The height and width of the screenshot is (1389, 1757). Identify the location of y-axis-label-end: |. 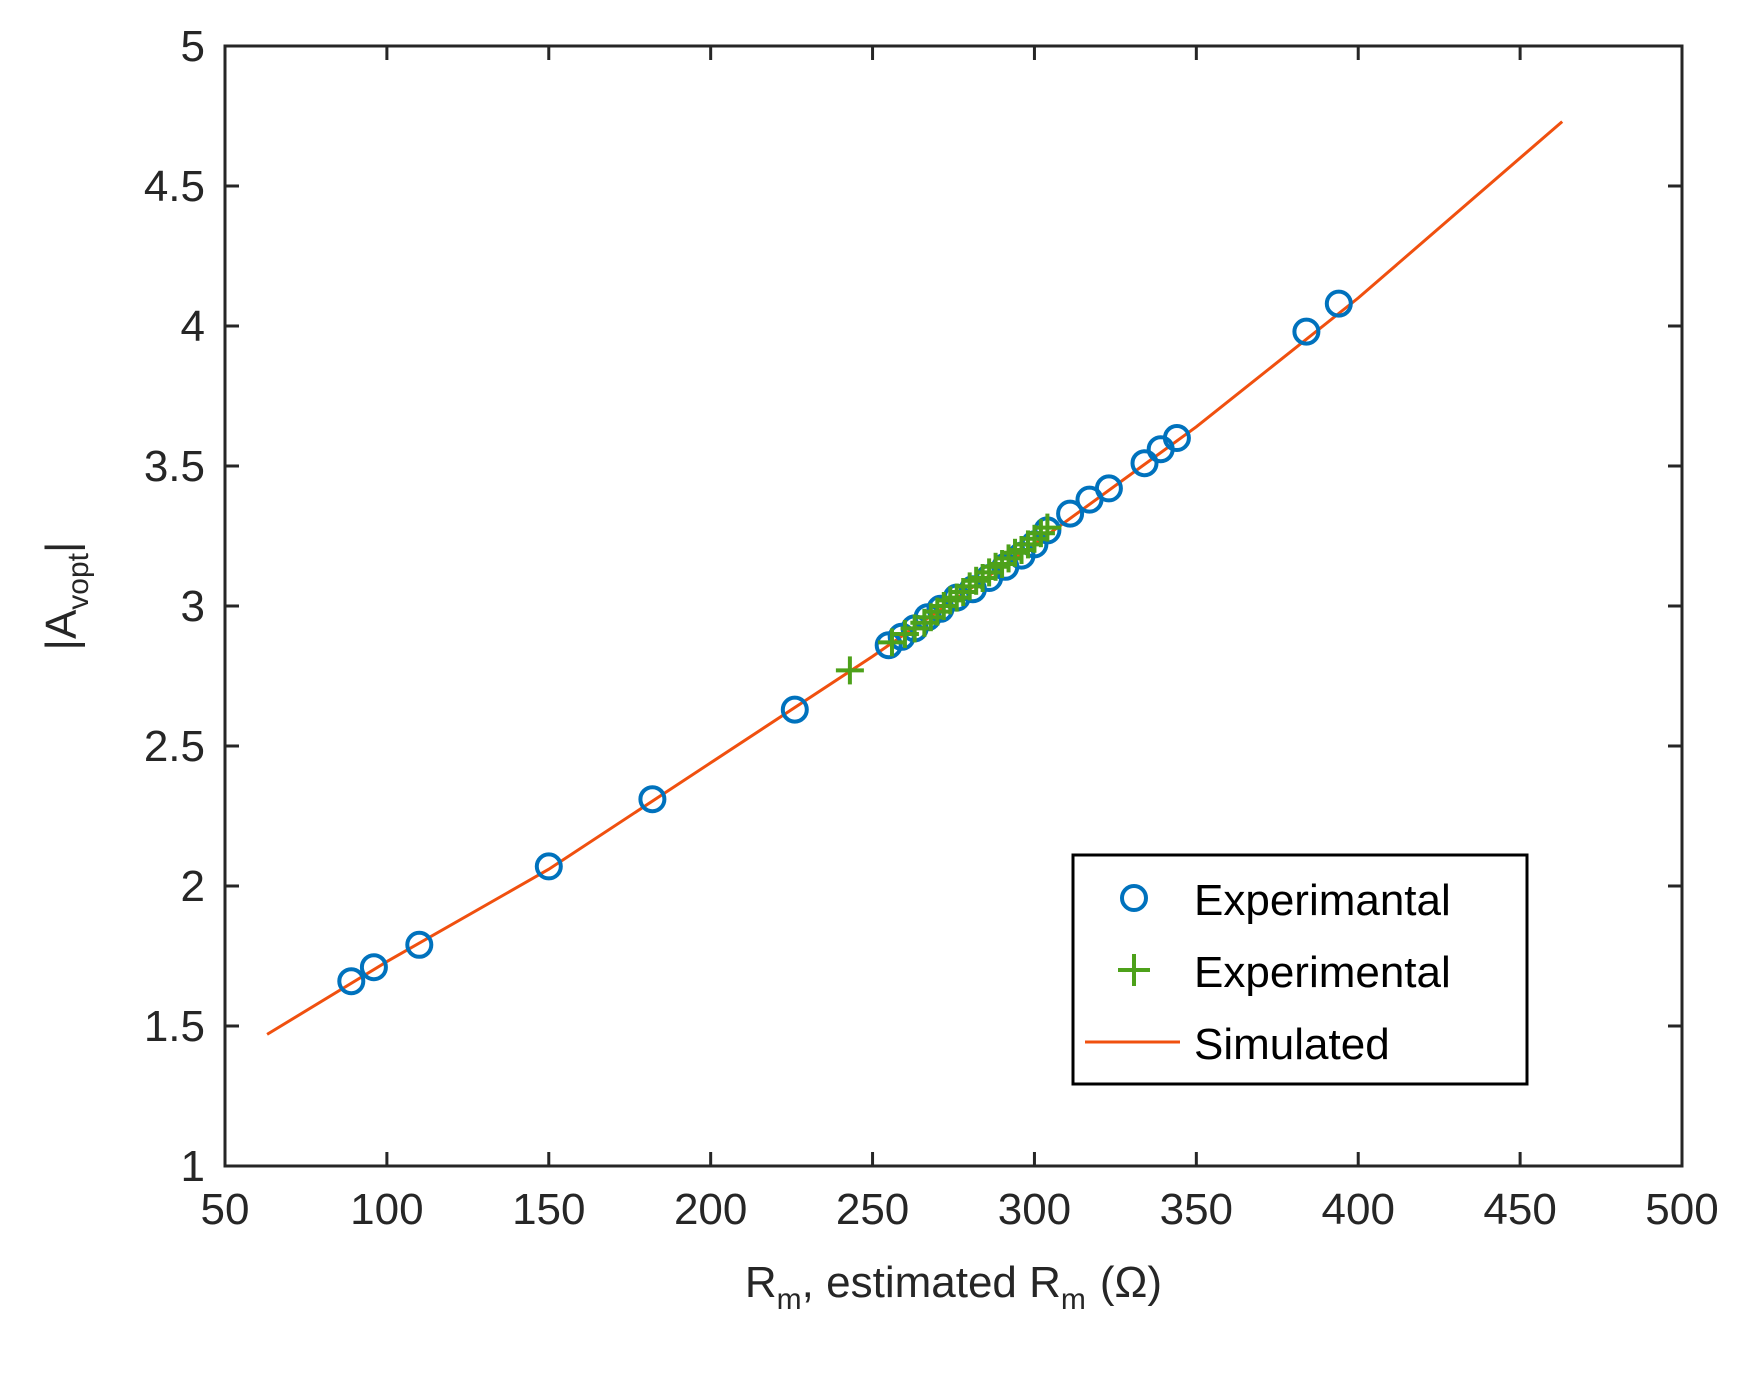
(61, 547).